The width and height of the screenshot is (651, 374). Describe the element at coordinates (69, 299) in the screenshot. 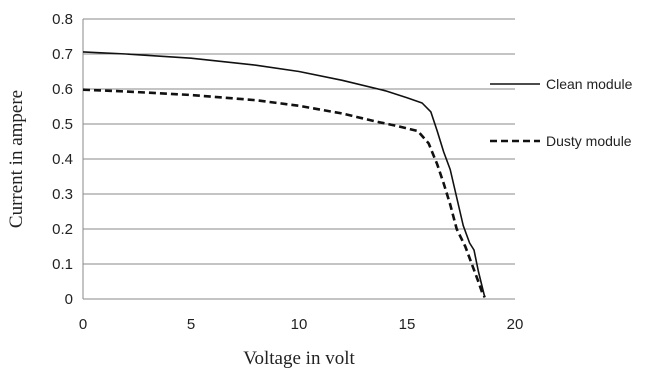

I see `y-tick-label: 0` at that location.